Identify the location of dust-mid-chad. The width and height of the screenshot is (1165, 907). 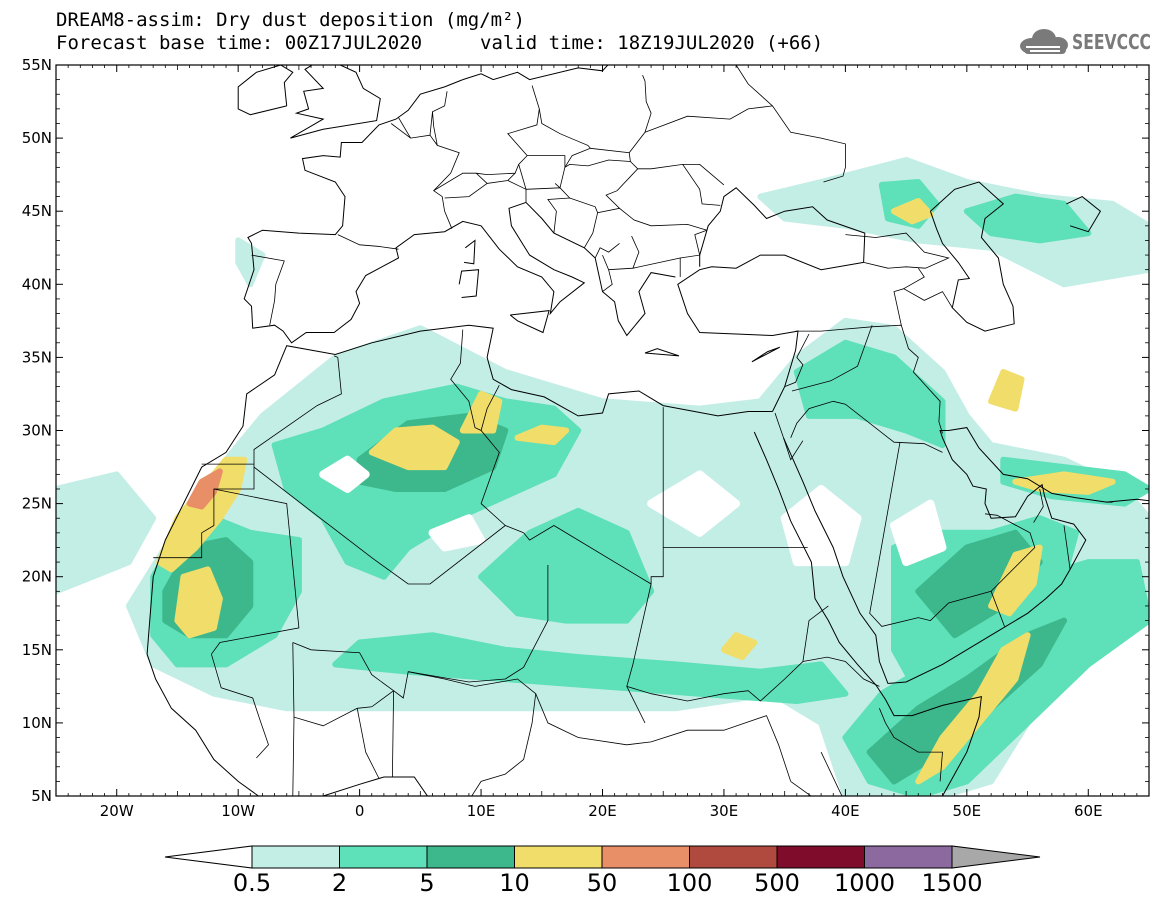
(566, 565).